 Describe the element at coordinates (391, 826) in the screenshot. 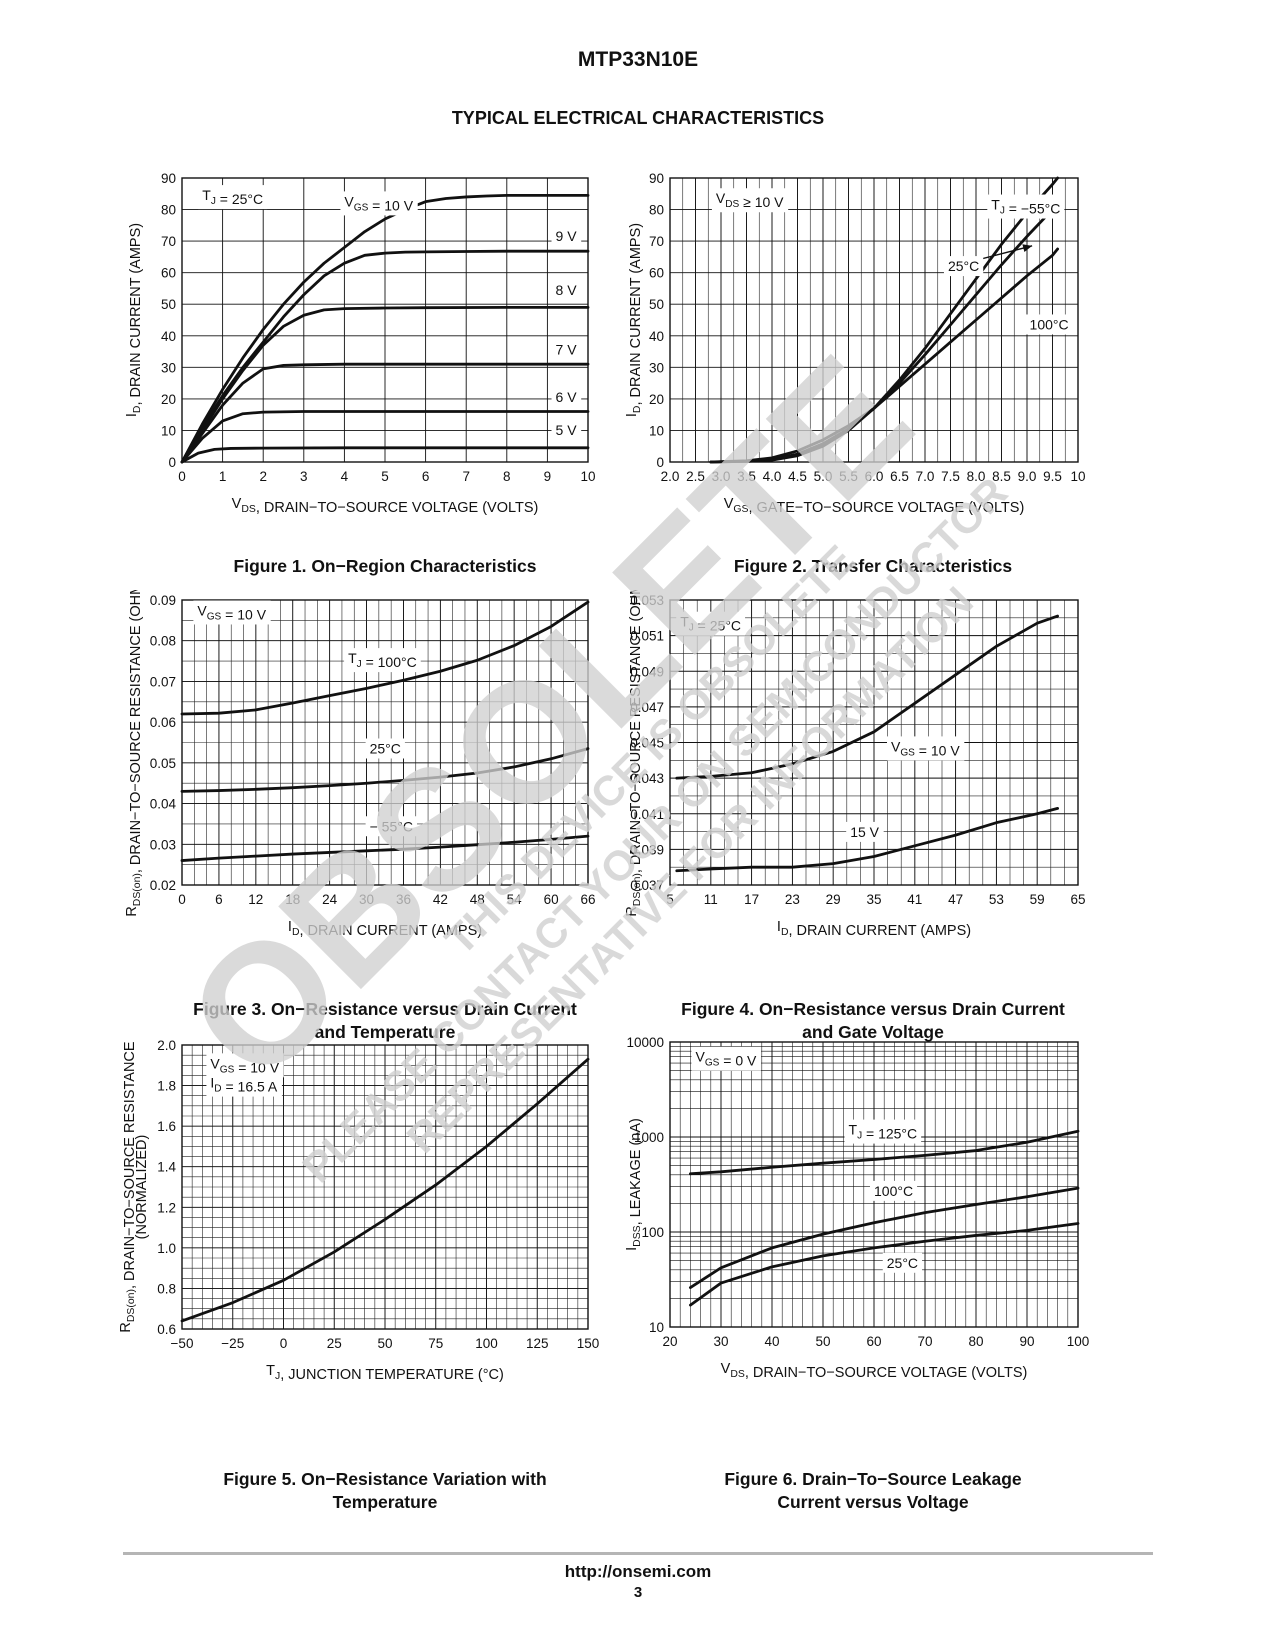

I see `annotation-label: − 55°C` at that location.